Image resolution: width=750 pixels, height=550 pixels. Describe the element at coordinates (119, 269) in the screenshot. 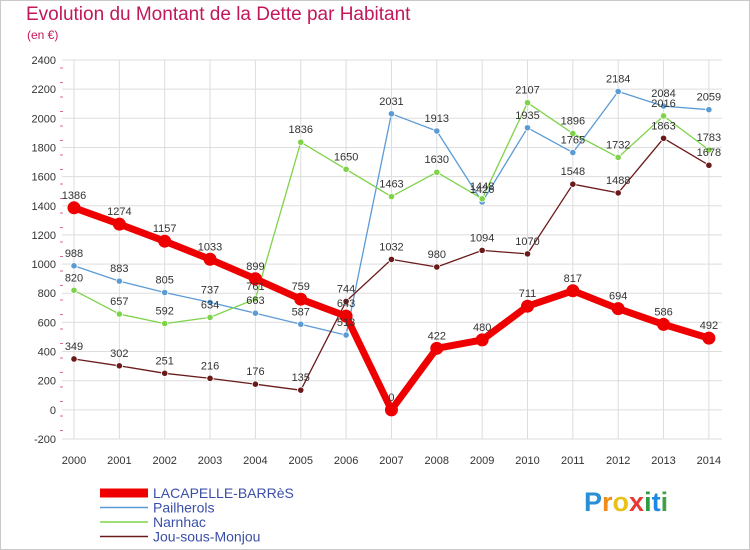

I see `data-label: 883` at that location.